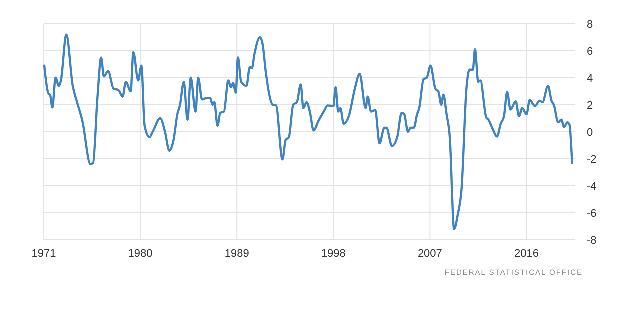  I want to click on x-tick-label: 1971, so click(44, 254).